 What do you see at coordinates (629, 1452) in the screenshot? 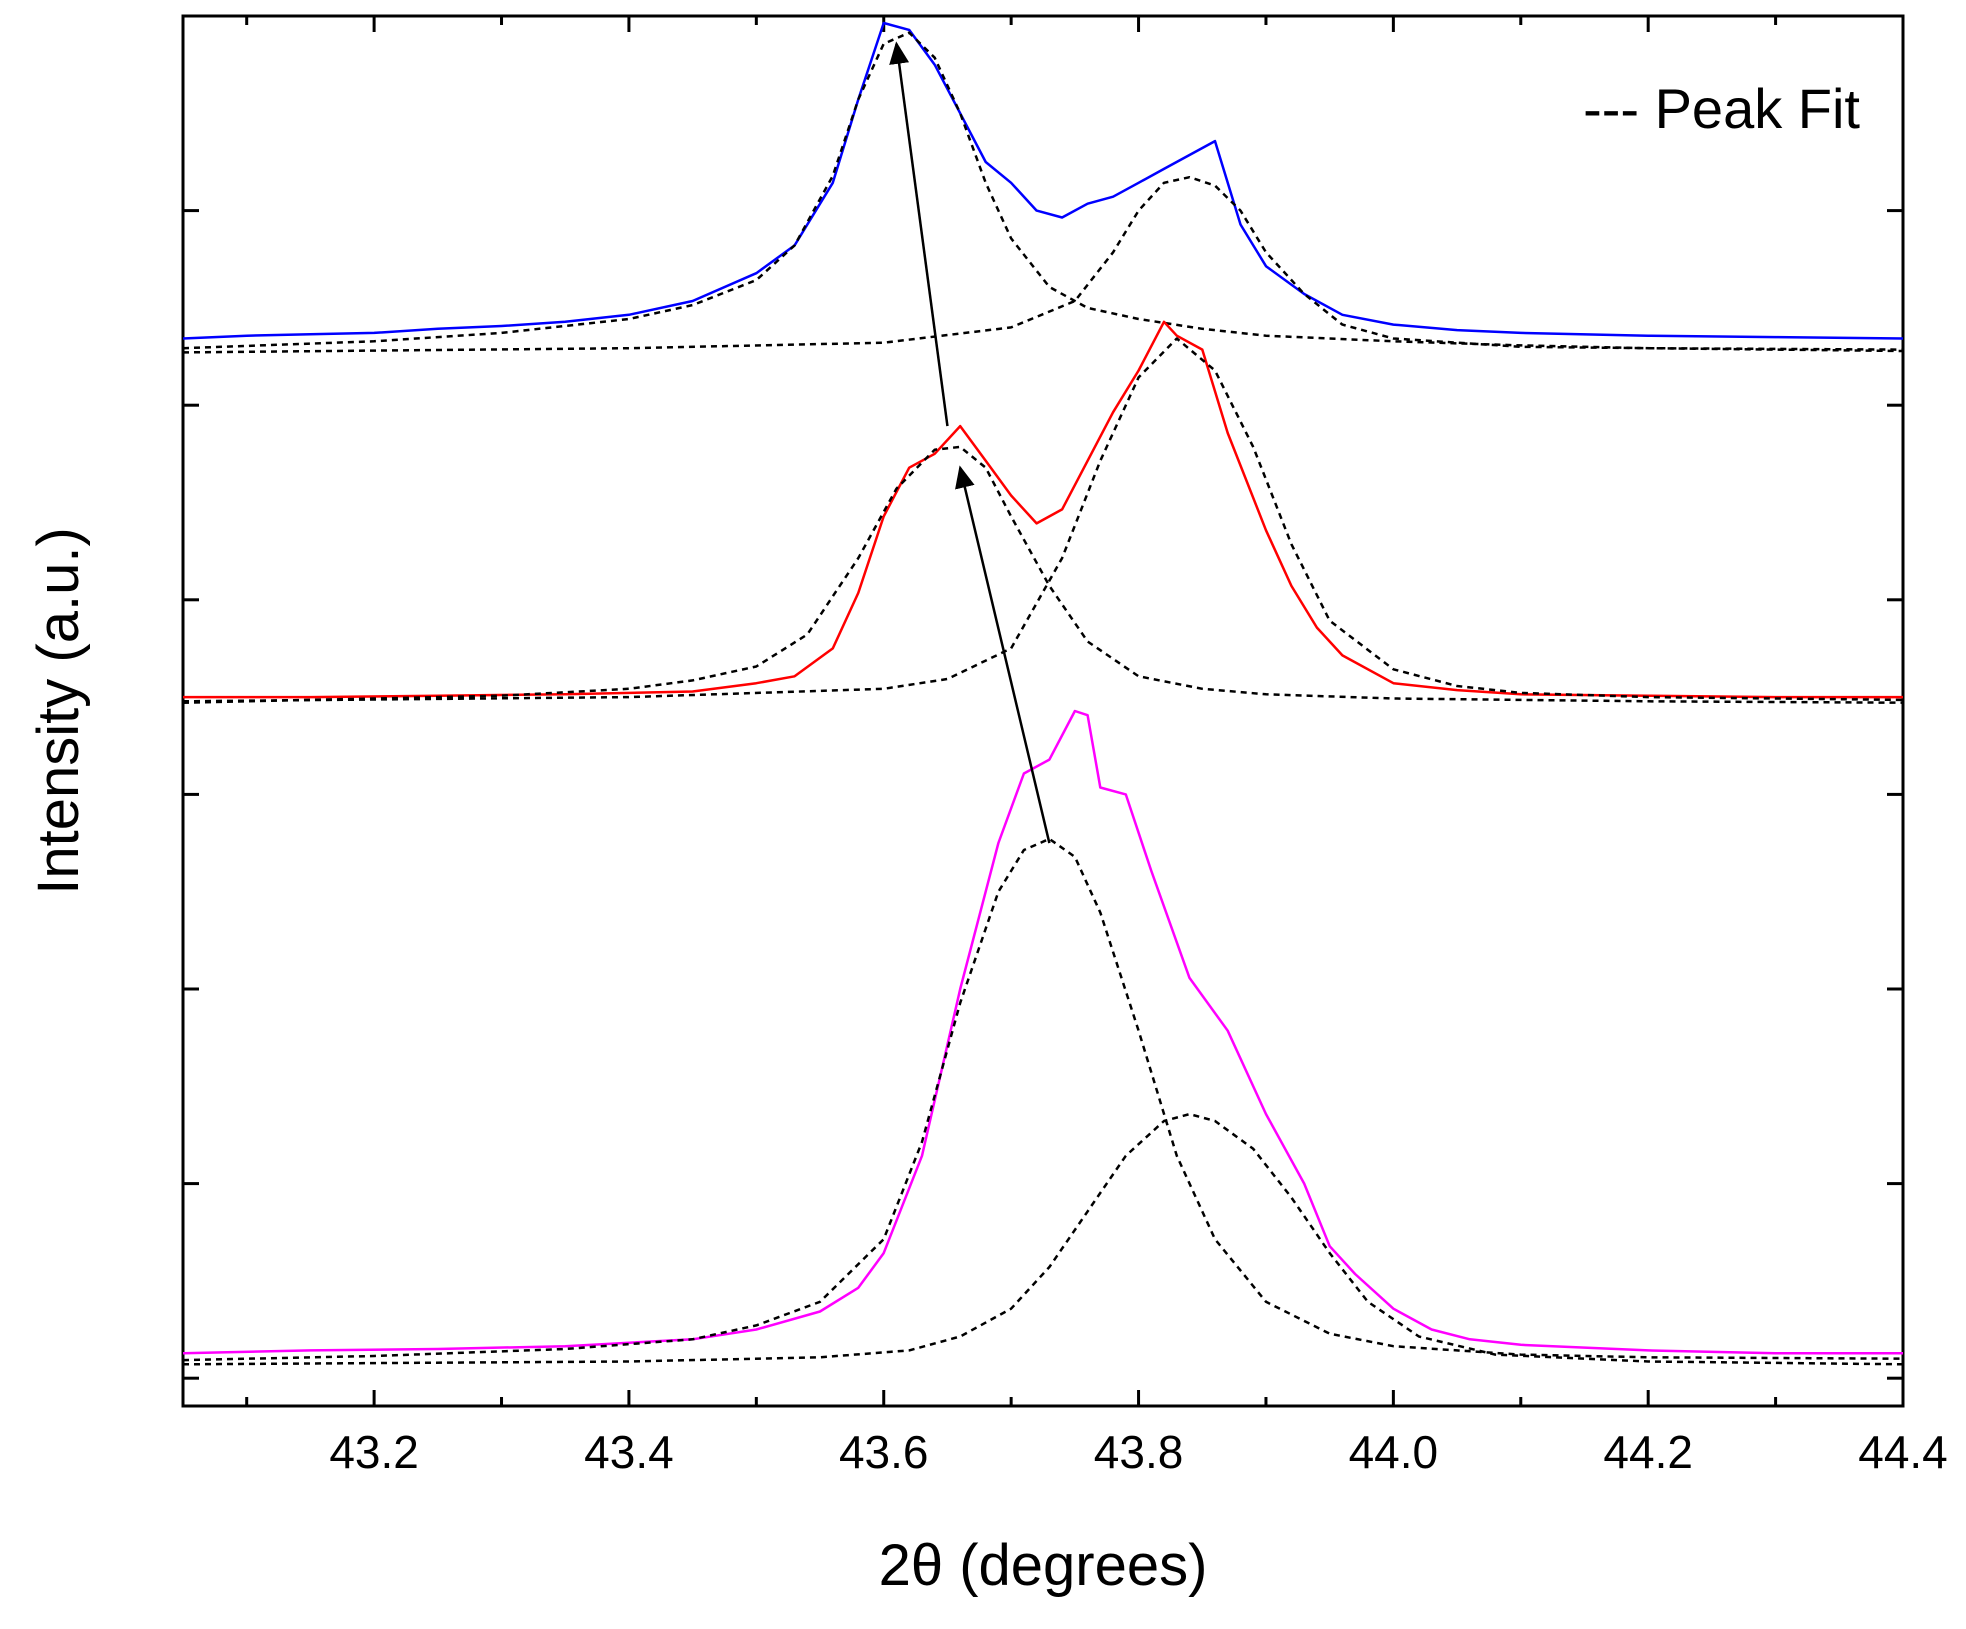
I see `x-tick-label: 43.4` at bounding box center [629, 1452].